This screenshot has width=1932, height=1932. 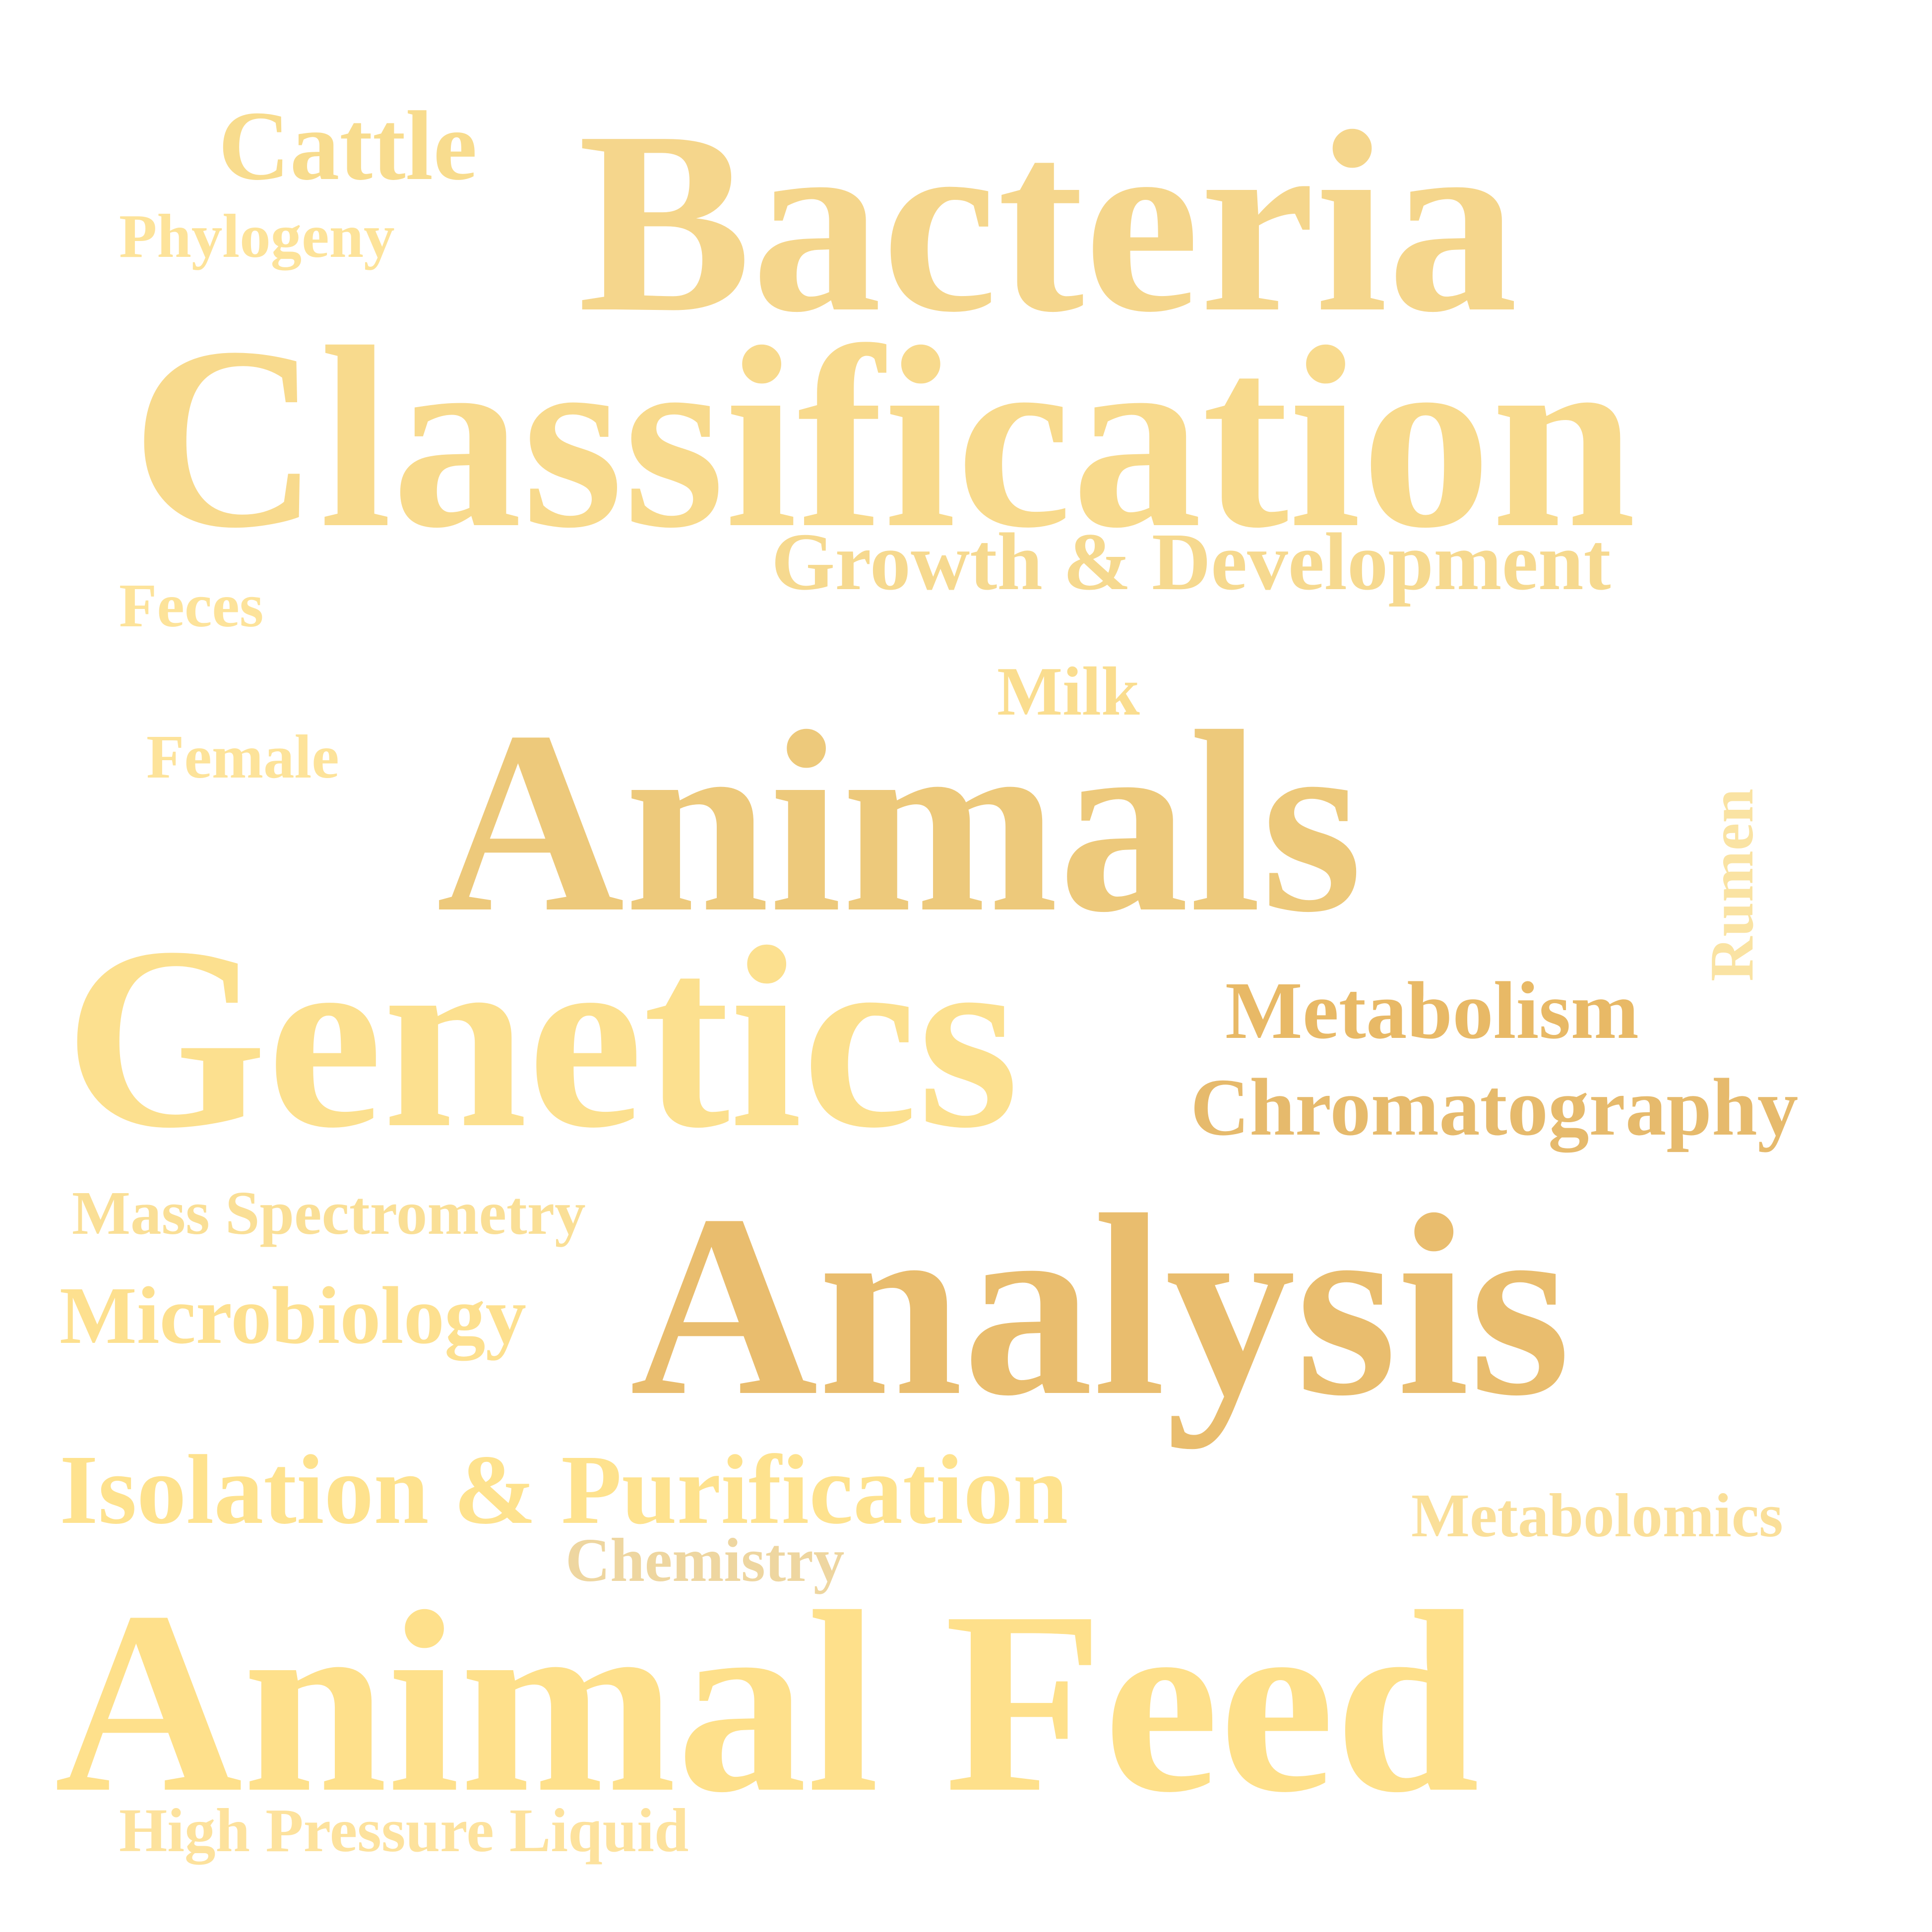 What do you see at coordinates (1432, 1010) in the screenshot?
I see `word-metabolism: Metabolism` at bounding box center [1432, 1010].